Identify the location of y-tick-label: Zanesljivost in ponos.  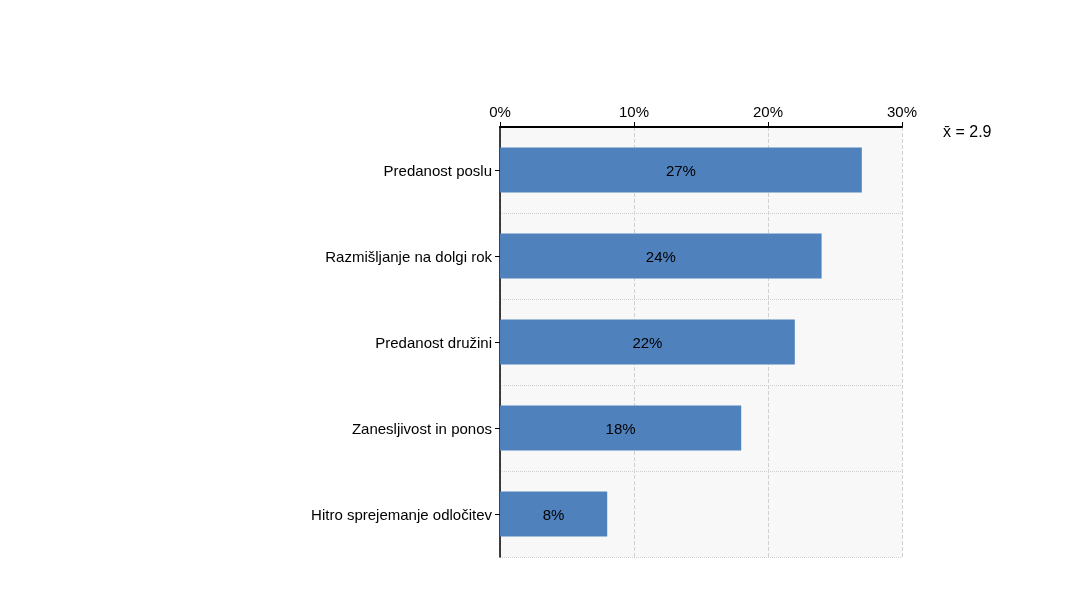
(421, 428).